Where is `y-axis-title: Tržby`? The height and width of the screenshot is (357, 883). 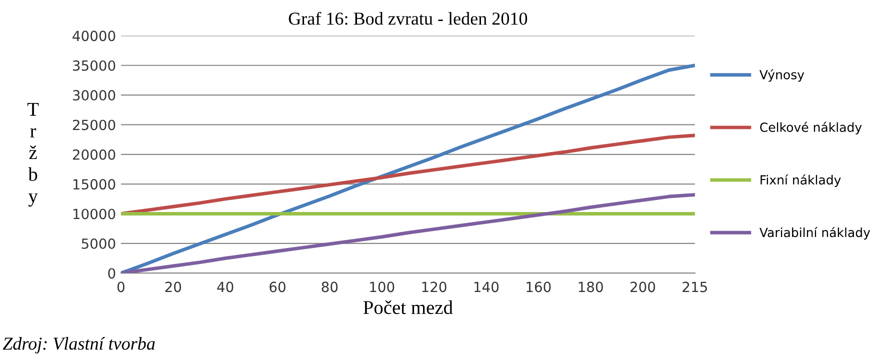 y-axis-title: Tržby is located at coordinates (33, 154).